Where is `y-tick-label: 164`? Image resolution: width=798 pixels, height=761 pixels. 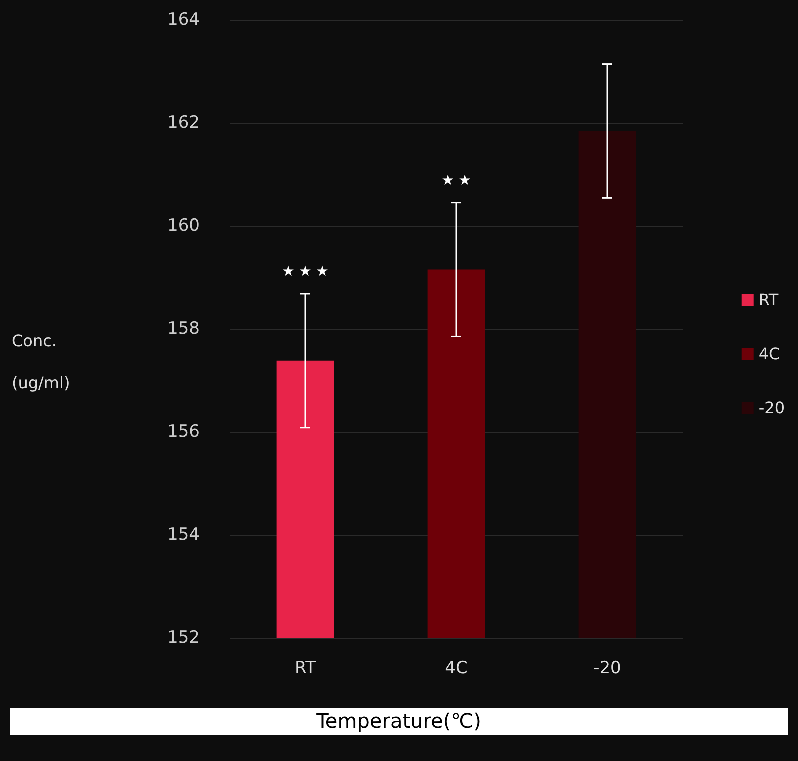
y-tick-label: 164 is located at coordinates (184, 20).